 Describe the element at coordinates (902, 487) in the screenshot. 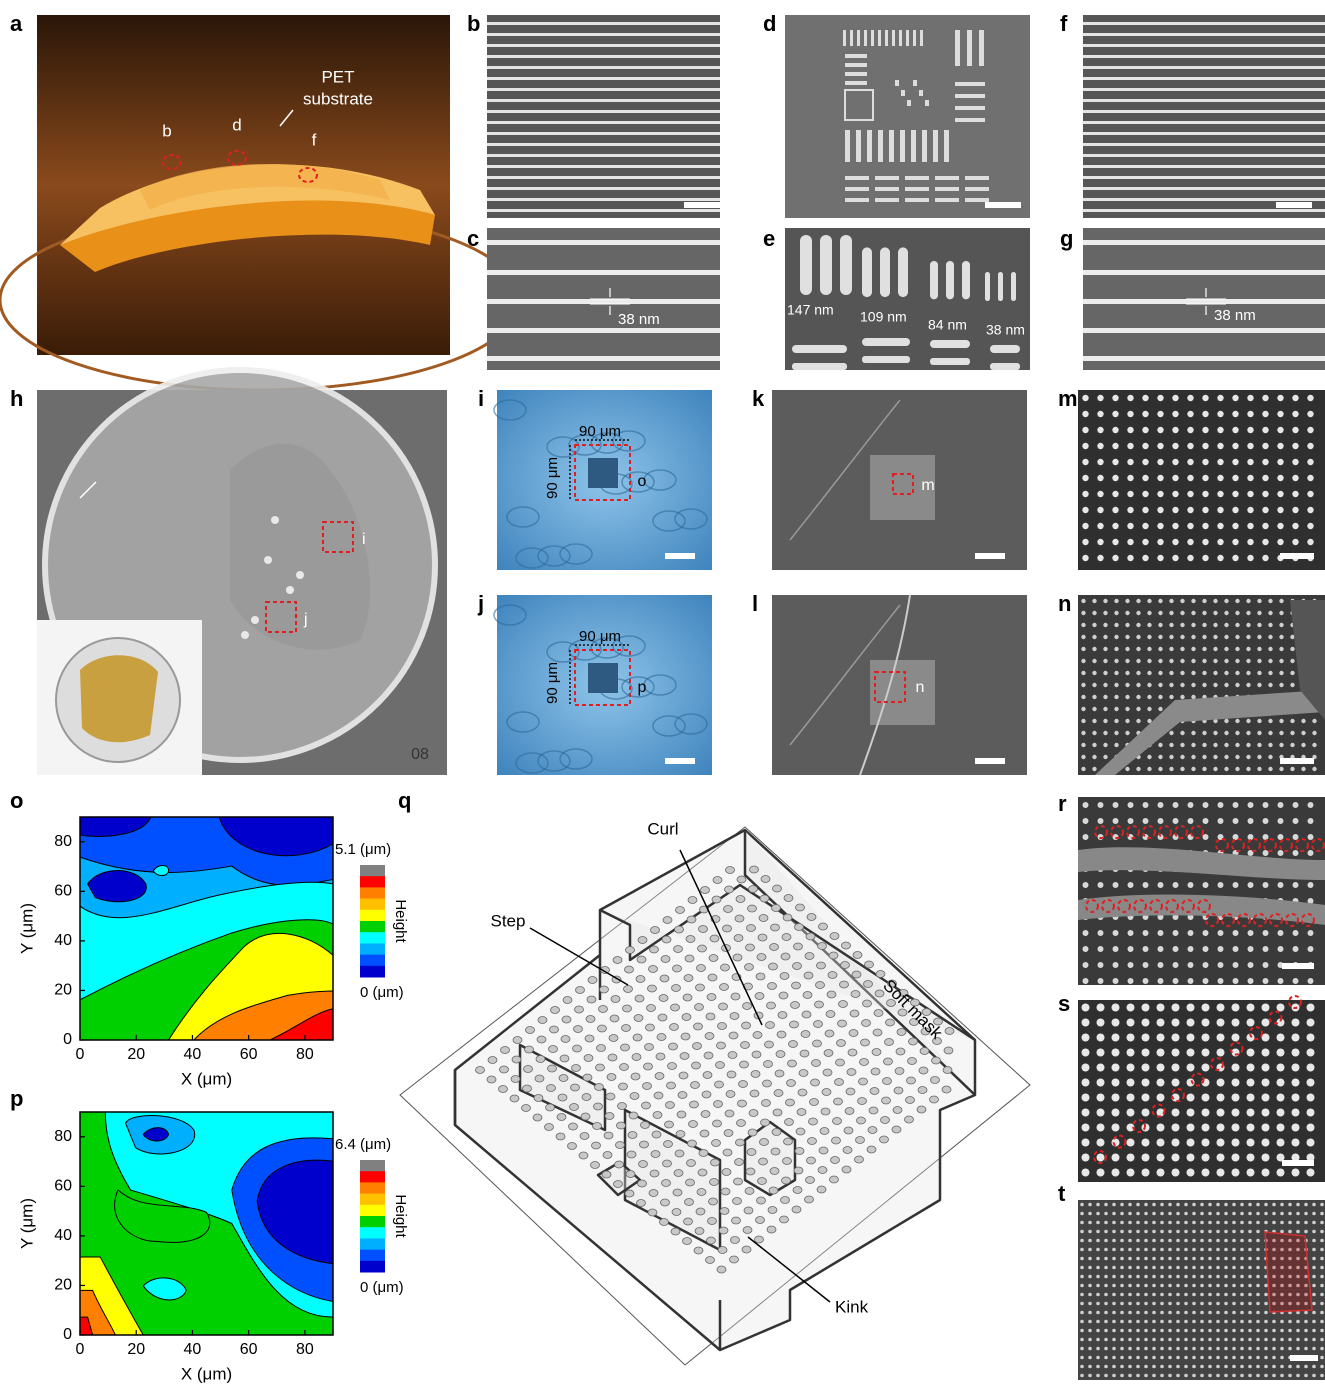

I see `patterned-area` at that location.